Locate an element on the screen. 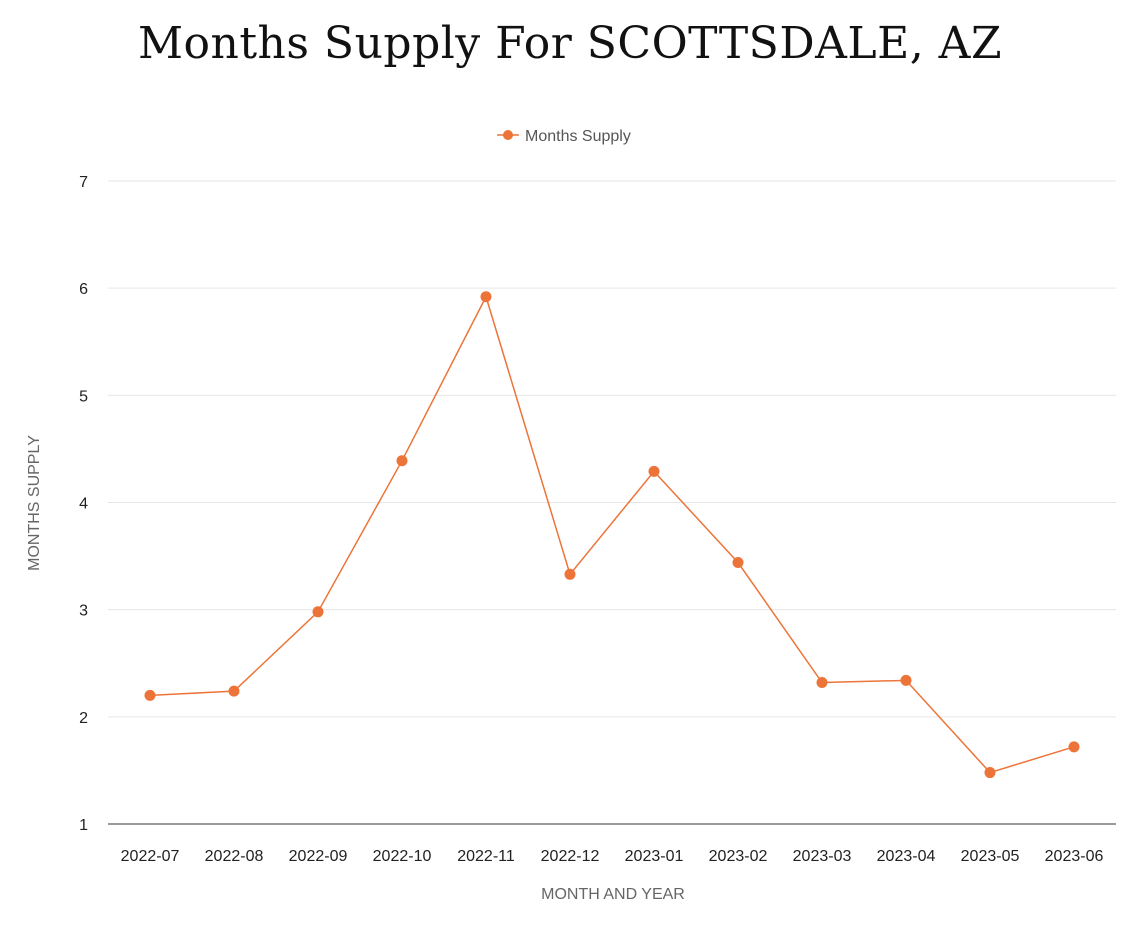 The height and width of the screenshot is (948, 1140). x-tick-label-2023-06: 2023-06 is located at coordinates (1074, 856).